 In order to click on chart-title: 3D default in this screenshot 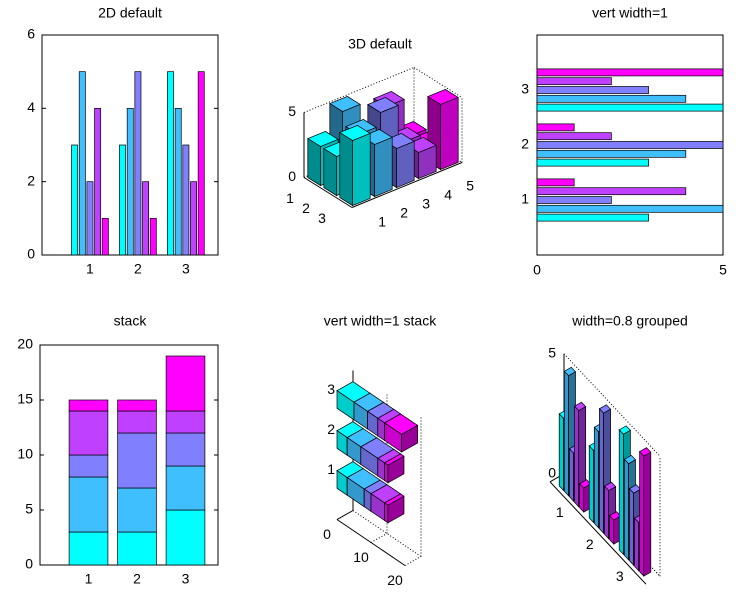, I will do `click(380, 44)`.